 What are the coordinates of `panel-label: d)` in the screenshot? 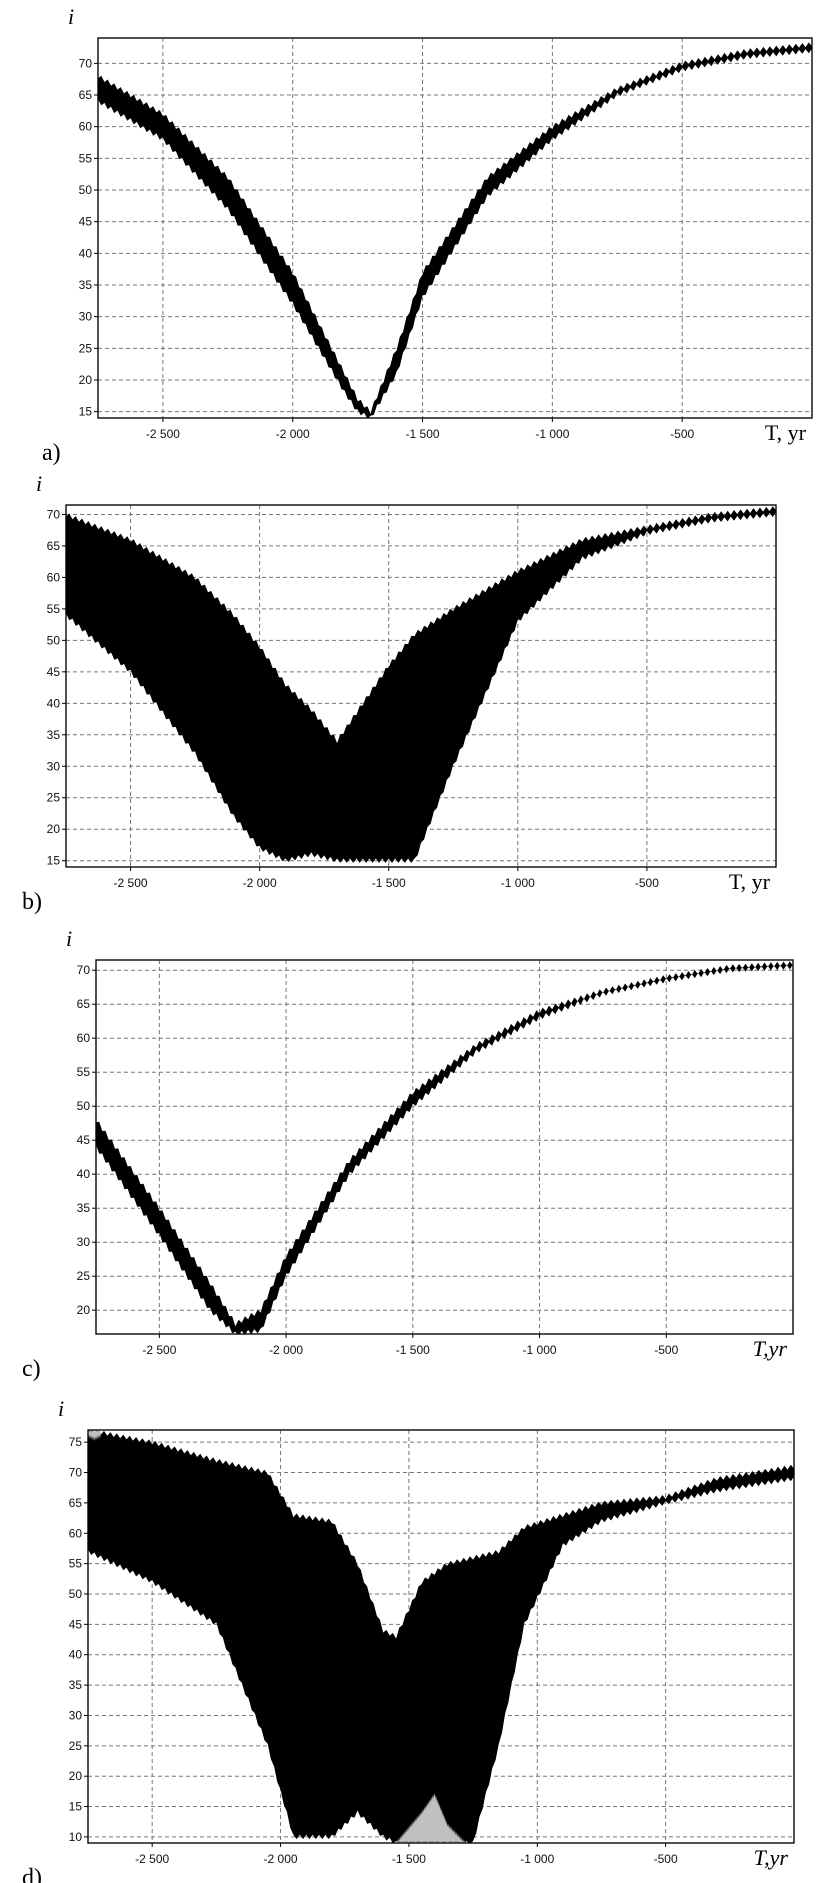 It's located at (32, 1874).